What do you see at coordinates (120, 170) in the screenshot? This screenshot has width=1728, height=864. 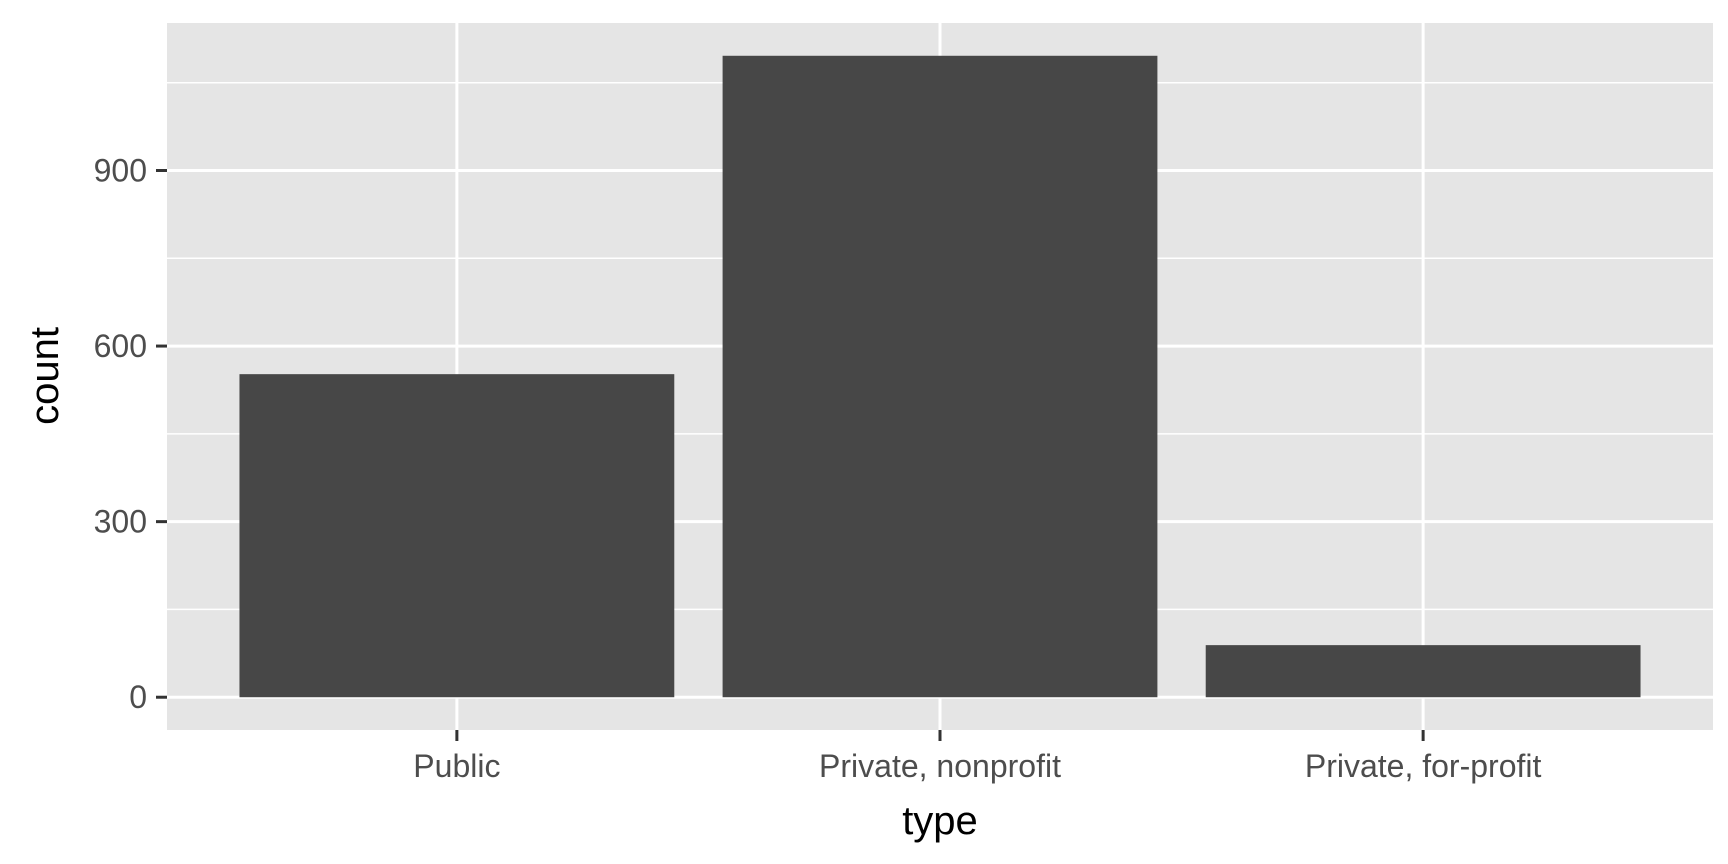 I see `y-tick-label: 900` at bounding box center [120, 170].